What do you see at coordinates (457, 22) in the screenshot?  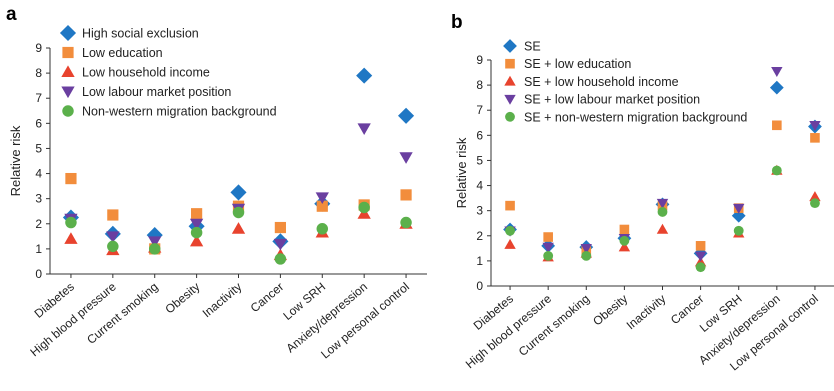 I see `panel-letter: b` at bounding box center [457, 22].